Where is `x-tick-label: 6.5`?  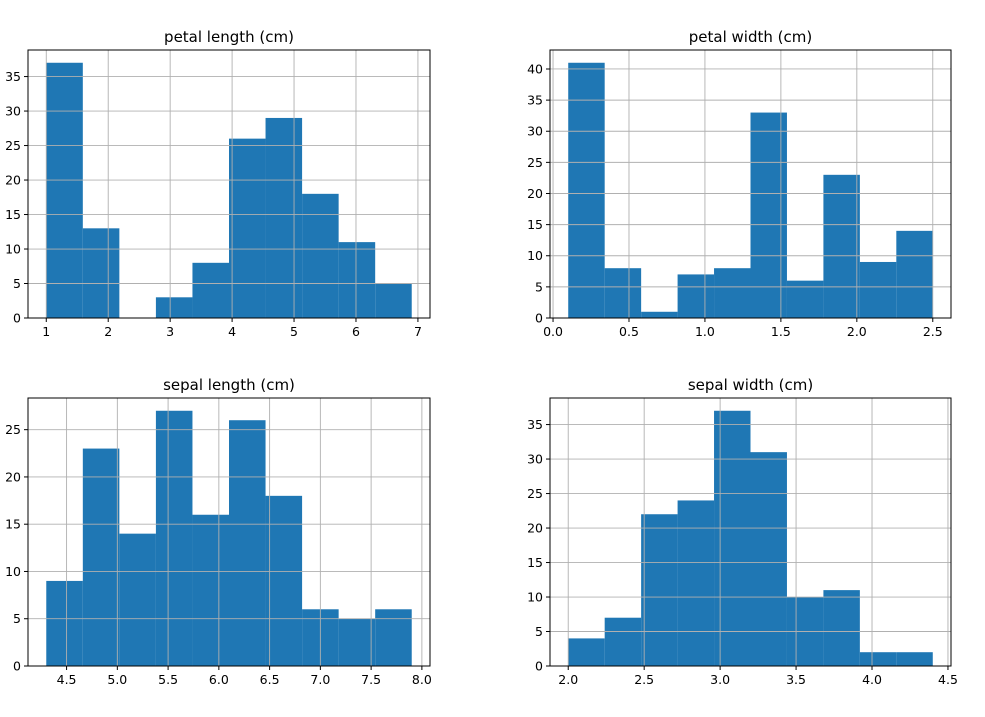
x-tick-label: 6.5 is located at coordinates (270, 679).